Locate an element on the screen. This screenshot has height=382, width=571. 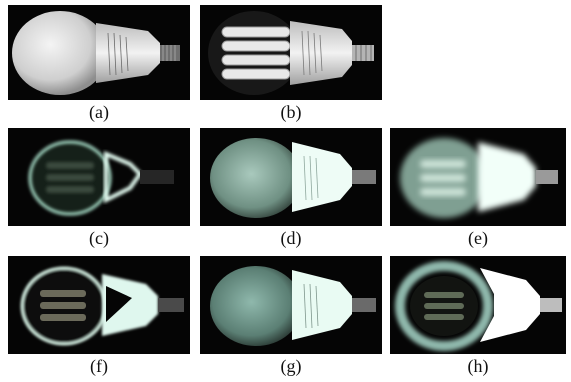
bulb-frosted-image is located at coordinates (99, 52).